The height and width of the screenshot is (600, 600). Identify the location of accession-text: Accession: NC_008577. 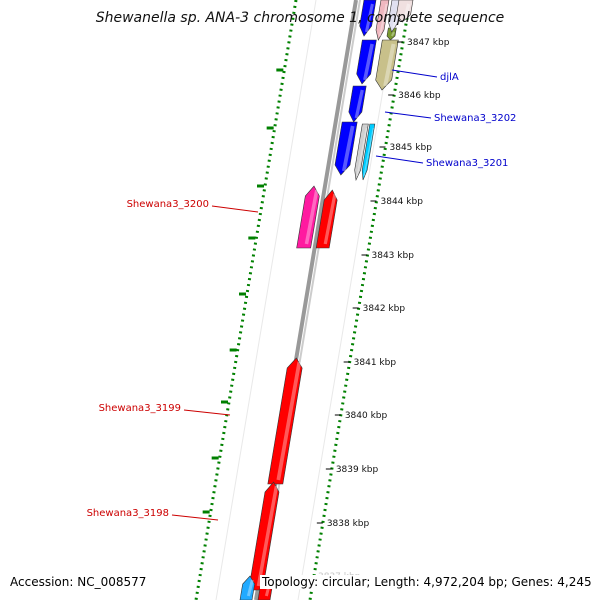
(78, 582).